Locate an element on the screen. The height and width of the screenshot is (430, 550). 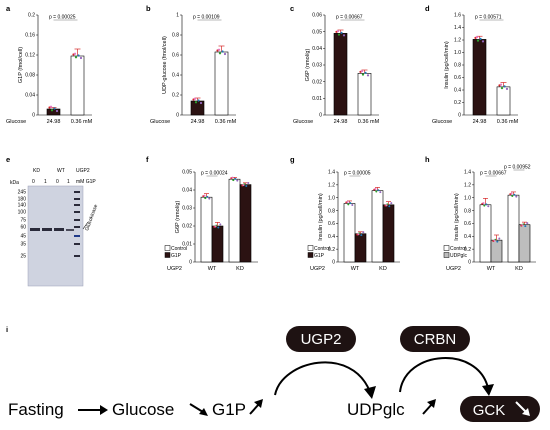
x-tick-label: 24.98 is located at coordinates (198, 122).